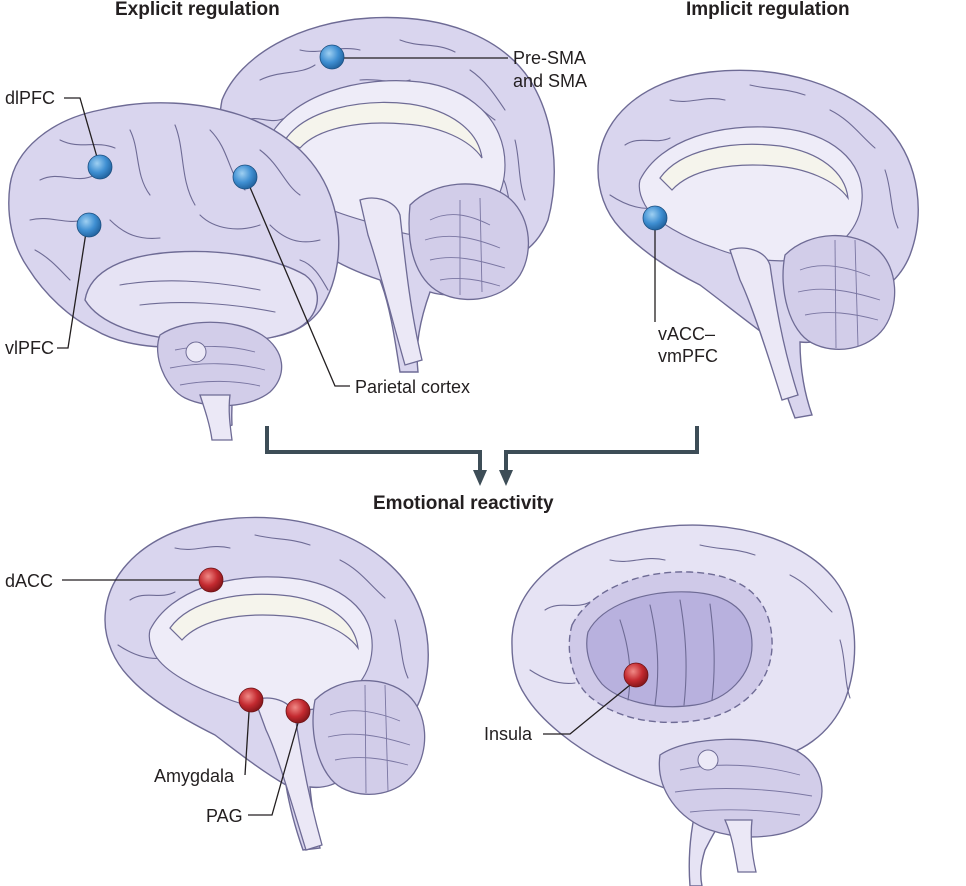  What do you see at coordinates (297, 282) in the screenshot?
I see `parietal-leader` at bounding box center [297, 282].